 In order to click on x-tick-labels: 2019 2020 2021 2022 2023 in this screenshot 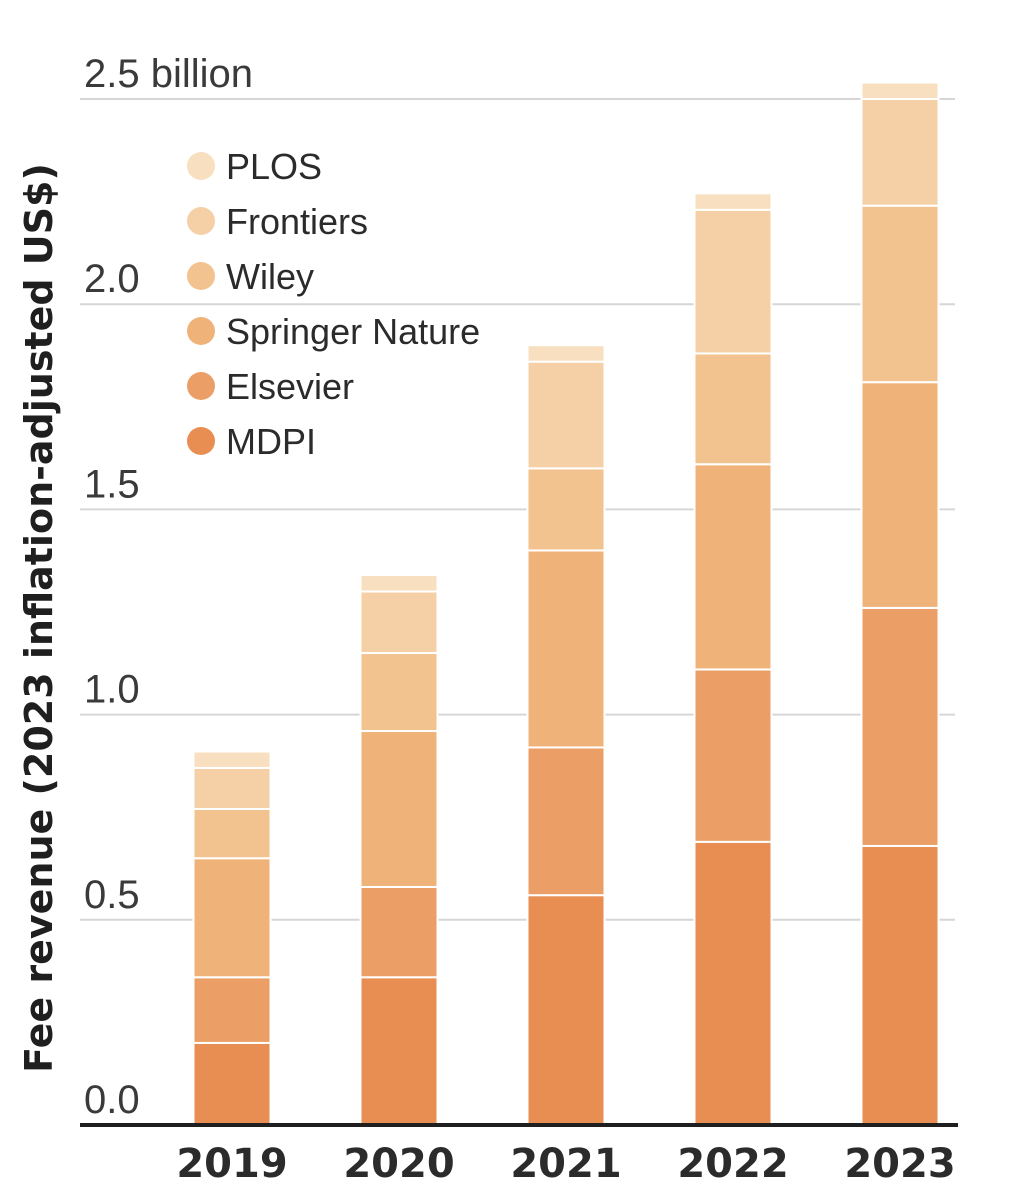, I will do `click(565, 1164)`.